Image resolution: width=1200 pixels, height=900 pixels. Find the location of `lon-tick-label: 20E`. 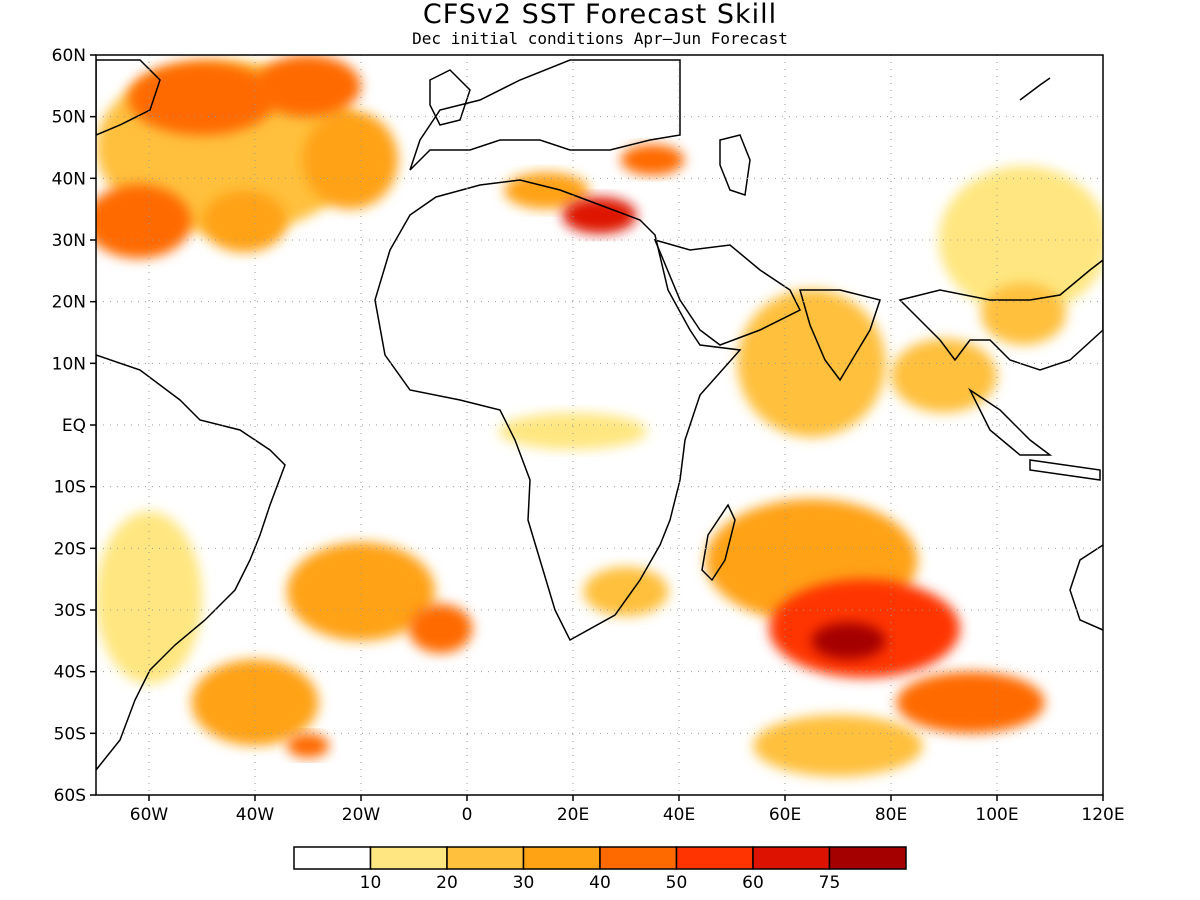

lon-tick-label: 20E is located at coordinates (573, 815).